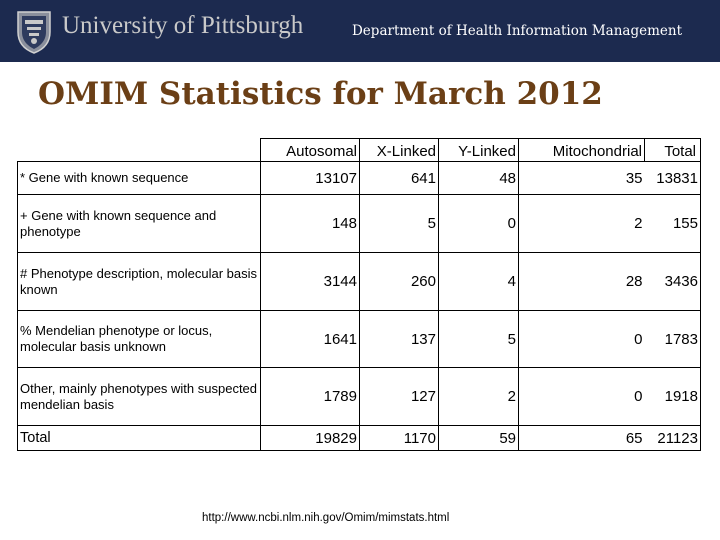  I want to click on cell-x-linked: 1170, so click(399, 438).